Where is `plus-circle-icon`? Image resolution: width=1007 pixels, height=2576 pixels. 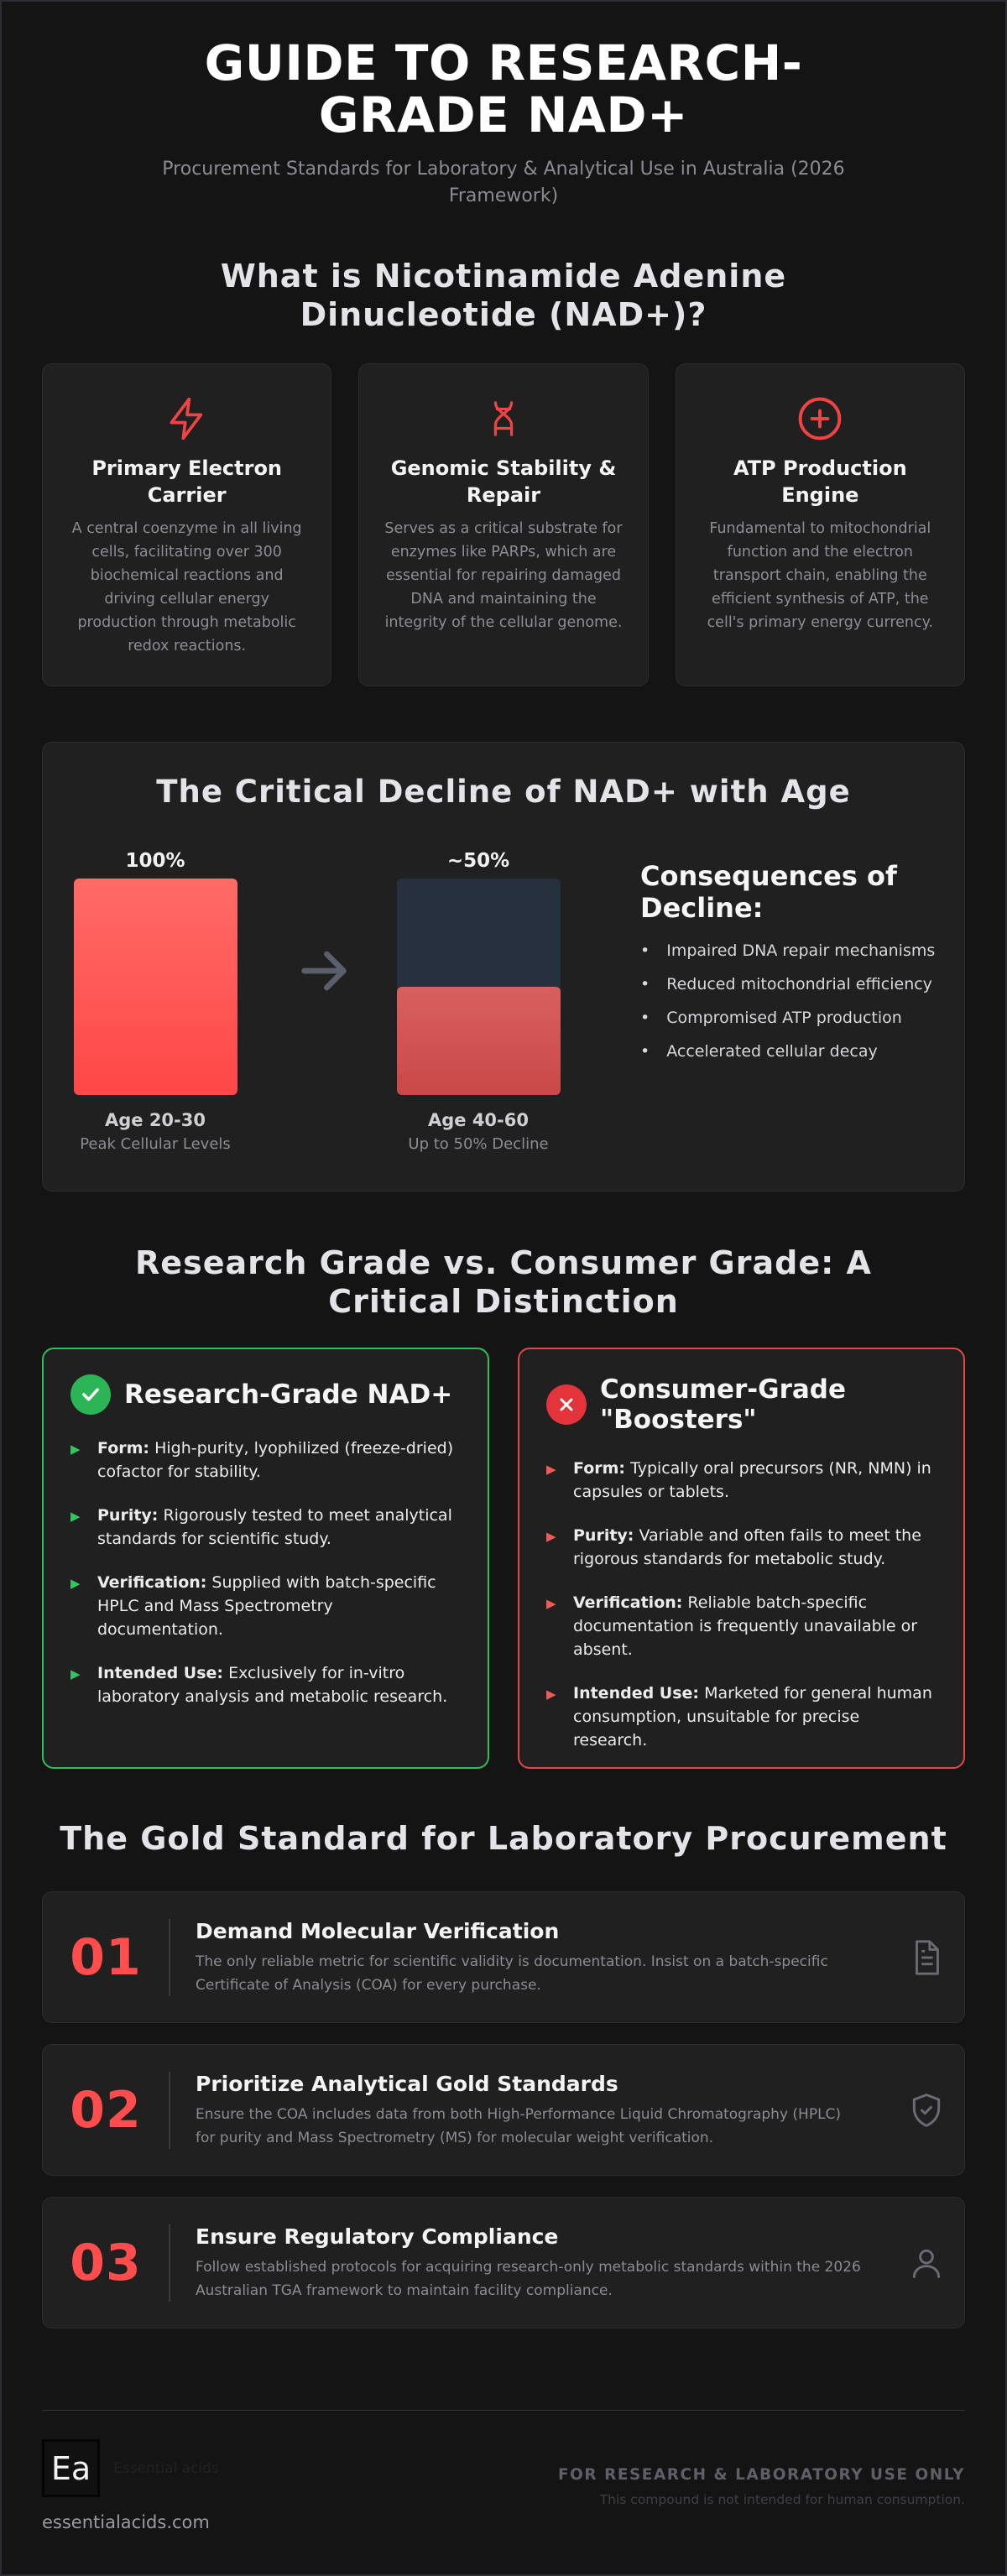
plus-circle-icon is located at coordinates (820, 418).